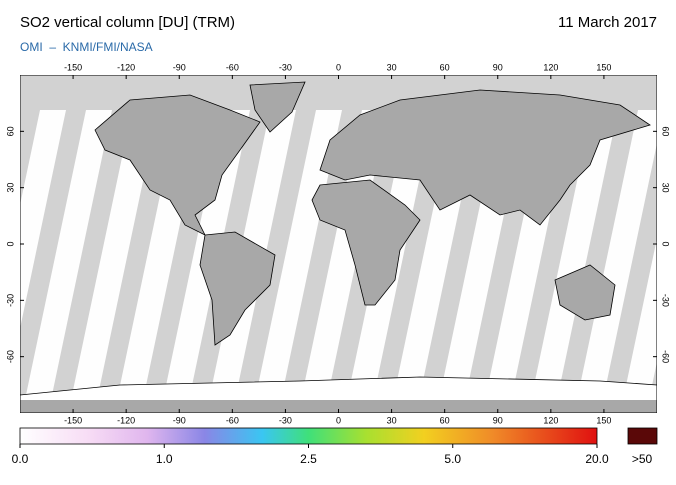 The image size is (676, 485). I want to click on lon-tick-label-top: 120, so click(550, 67).